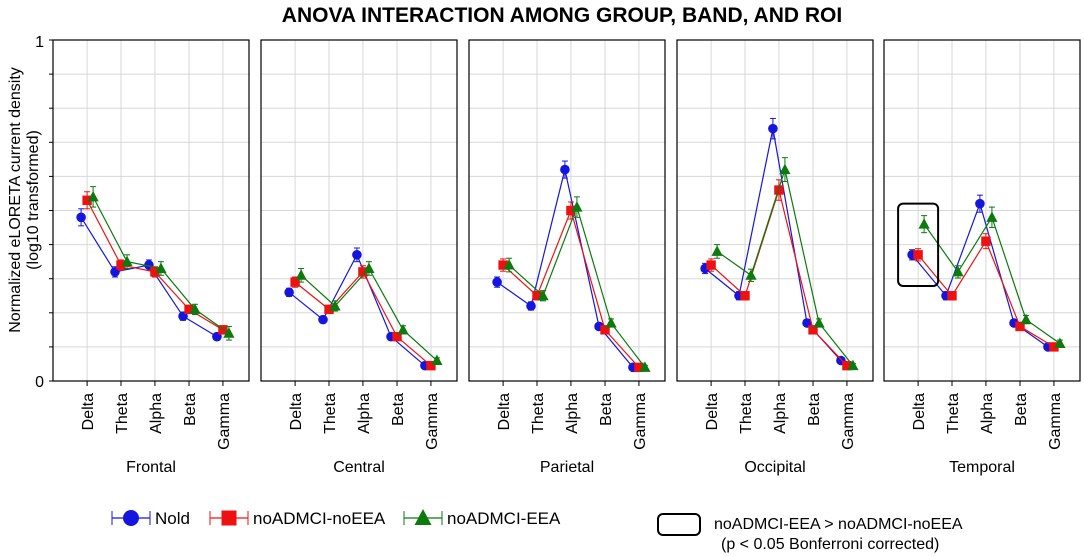 The width and height of the screenshot is (1084, 556). I want to click on legend-item-noadmci-eea: noADMCI-EEA, so click(482, 518).